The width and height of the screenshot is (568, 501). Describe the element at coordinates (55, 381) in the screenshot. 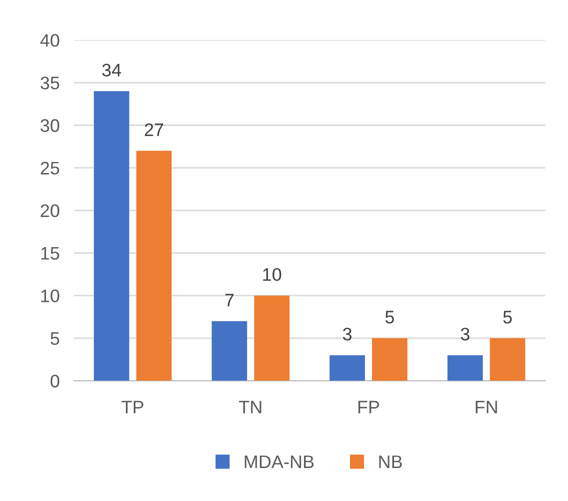

I see `y-tick-label: 0` at that location.